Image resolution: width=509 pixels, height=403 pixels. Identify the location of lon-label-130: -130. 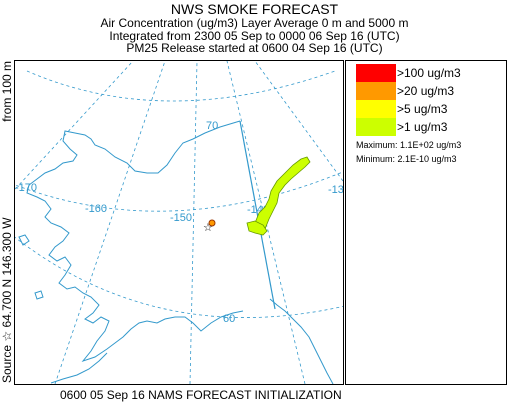
(335, 190).